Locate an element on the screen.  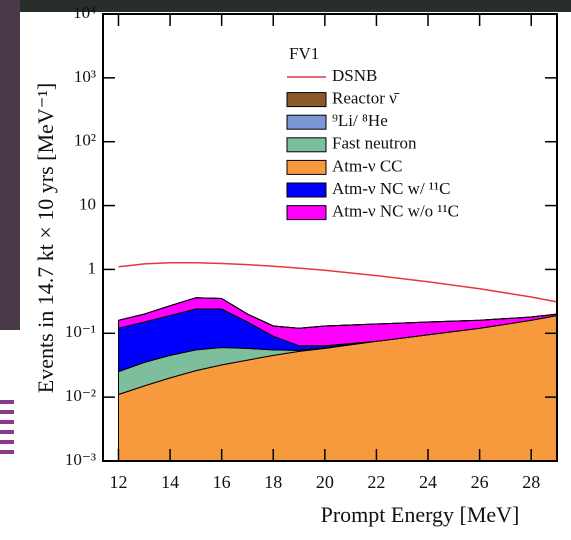
legend-label: Fast neutron is located at coordinates (374, 143).